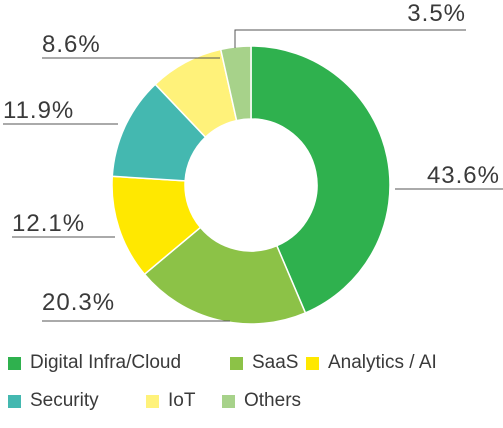  Describe the element at coordinates (38, 110) in the screenshot. I see `data-label-security: 11.9%` at that location.